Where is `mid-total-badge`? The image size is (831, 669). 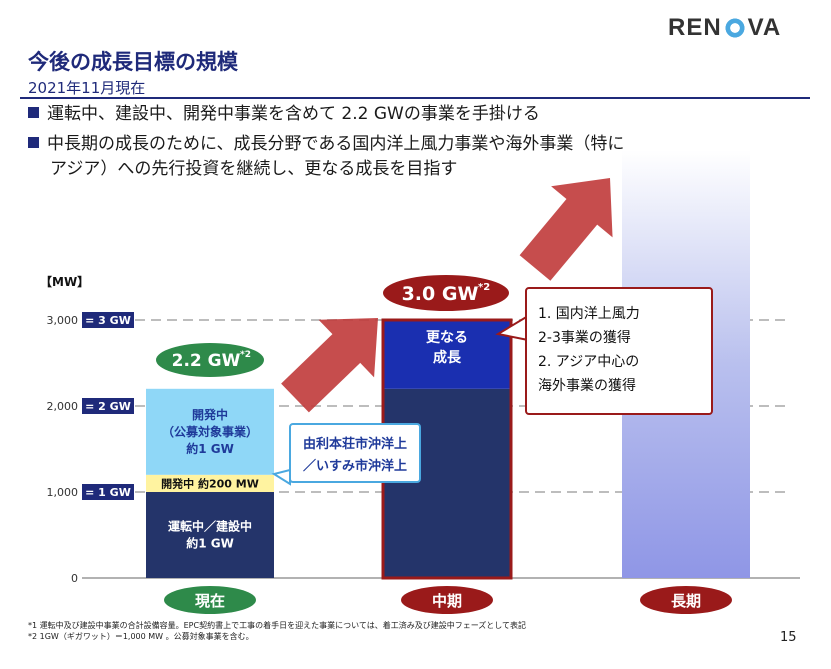 mid-total-badge is located at coordinates (446, 293).